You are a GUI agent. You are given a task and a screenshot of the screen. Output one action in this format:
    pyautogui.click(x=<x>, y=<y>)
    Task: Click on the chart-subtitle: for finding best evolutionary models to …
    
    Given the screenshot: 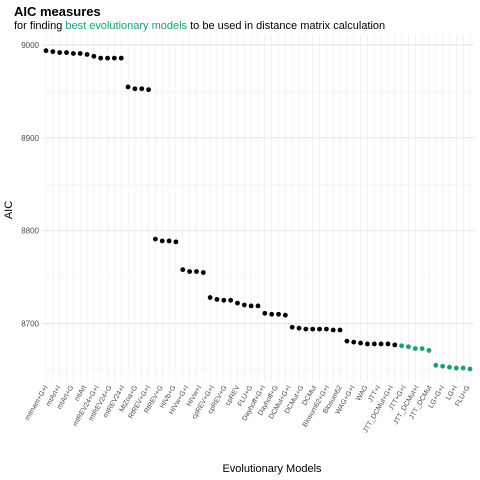 What is the action you would take?
    pyautogui.click(x=199, y=26)
    